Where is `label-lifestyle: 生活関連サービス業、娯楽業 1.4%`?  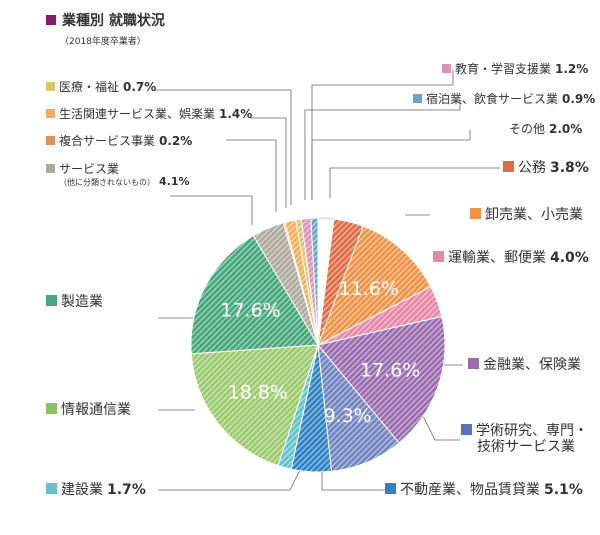
label-lifestyle: 生活関連サービス業、娯楽業 1.4% is located at coordinates (149, 114).